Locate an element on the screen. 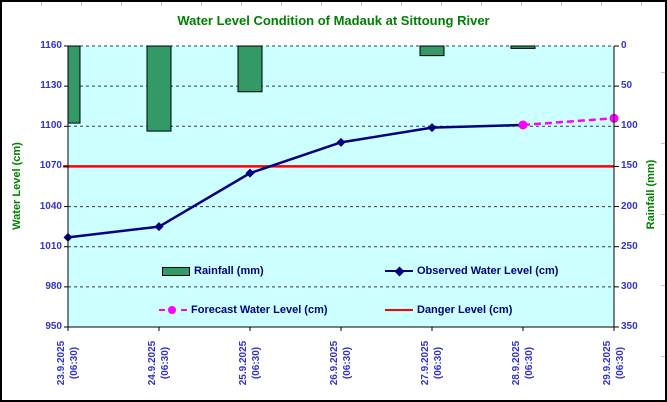 Image resolution: width=667 pixels, height=402 pixels. x-tick-date: 23.9.2025 is located at coordinates (61, 363).